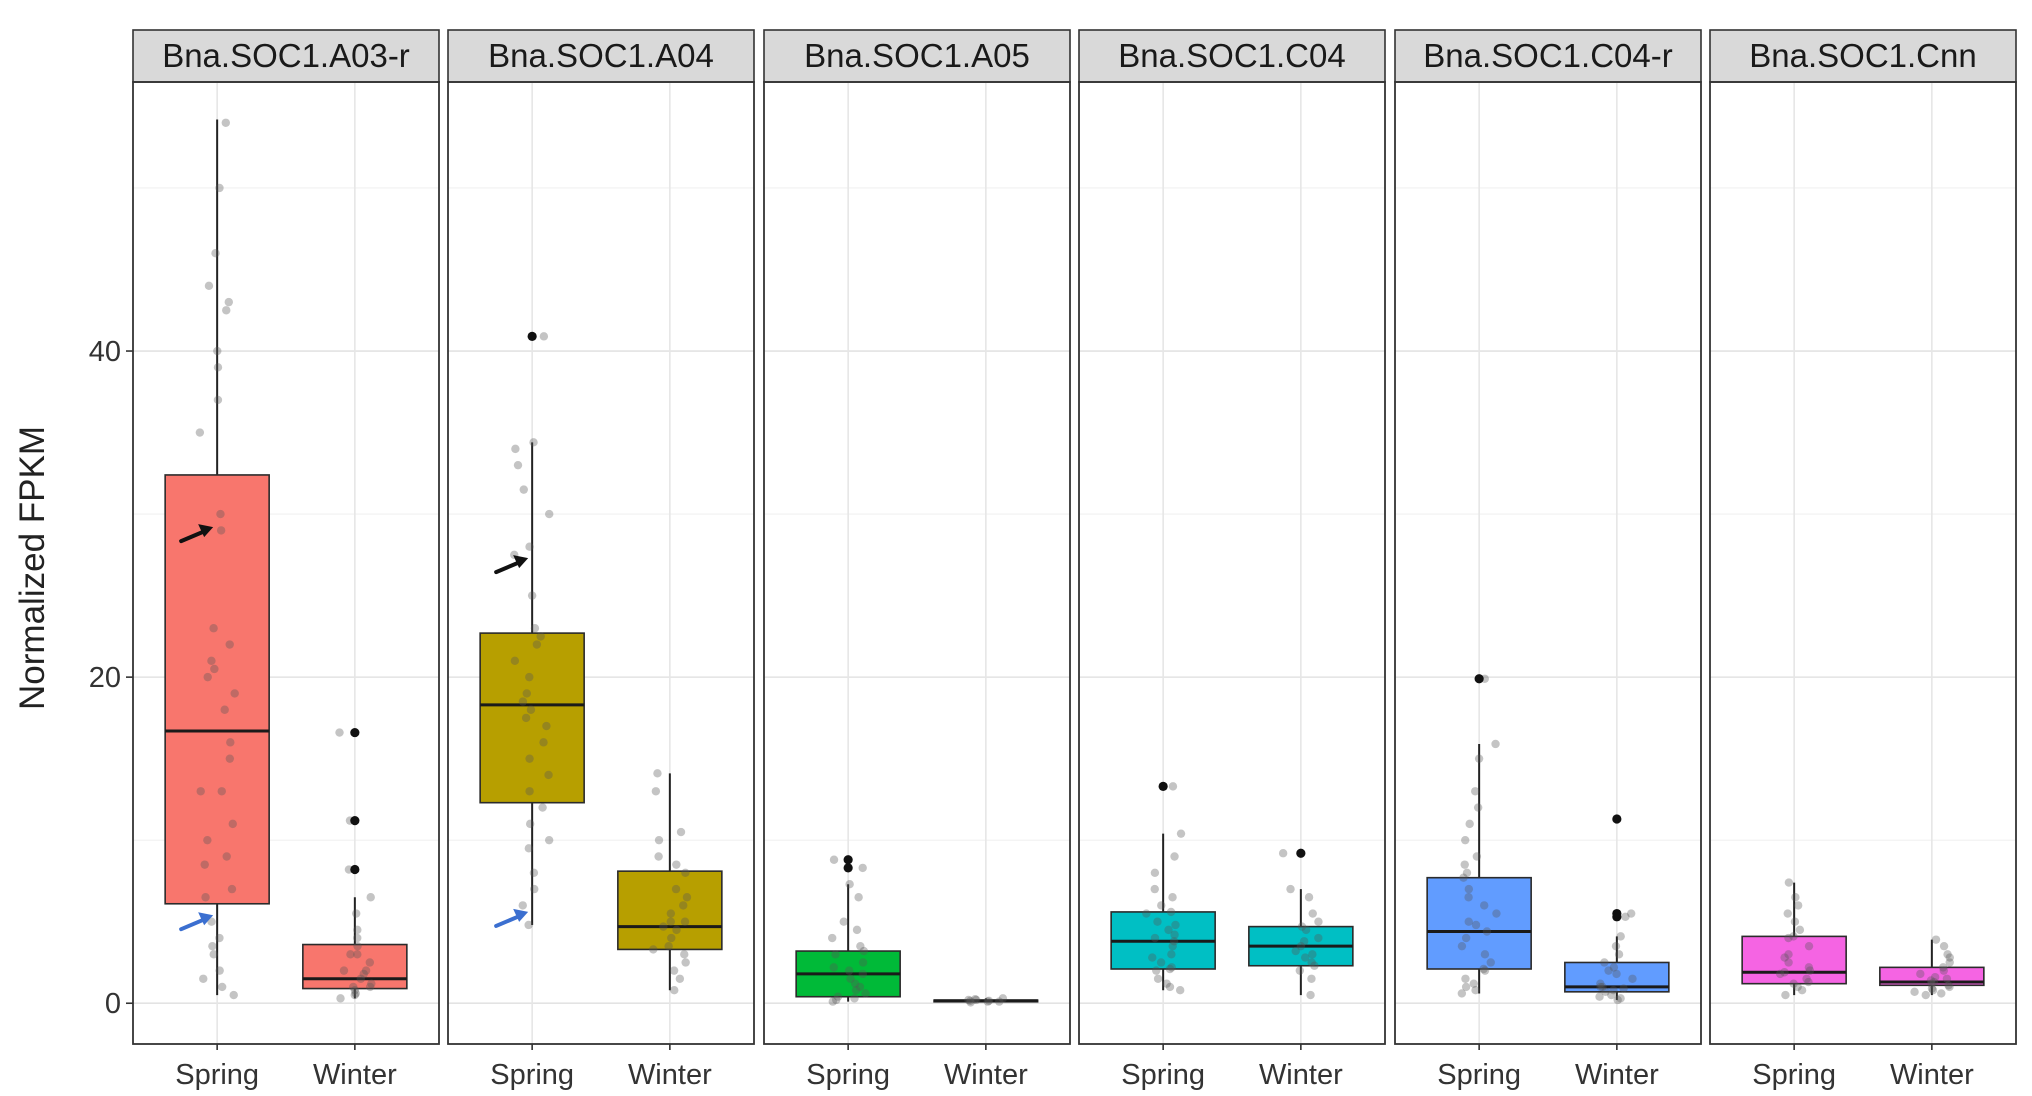 The width and height of the screenshot is (2032, 1096). I want to click on box-spring, so click(848, 930).